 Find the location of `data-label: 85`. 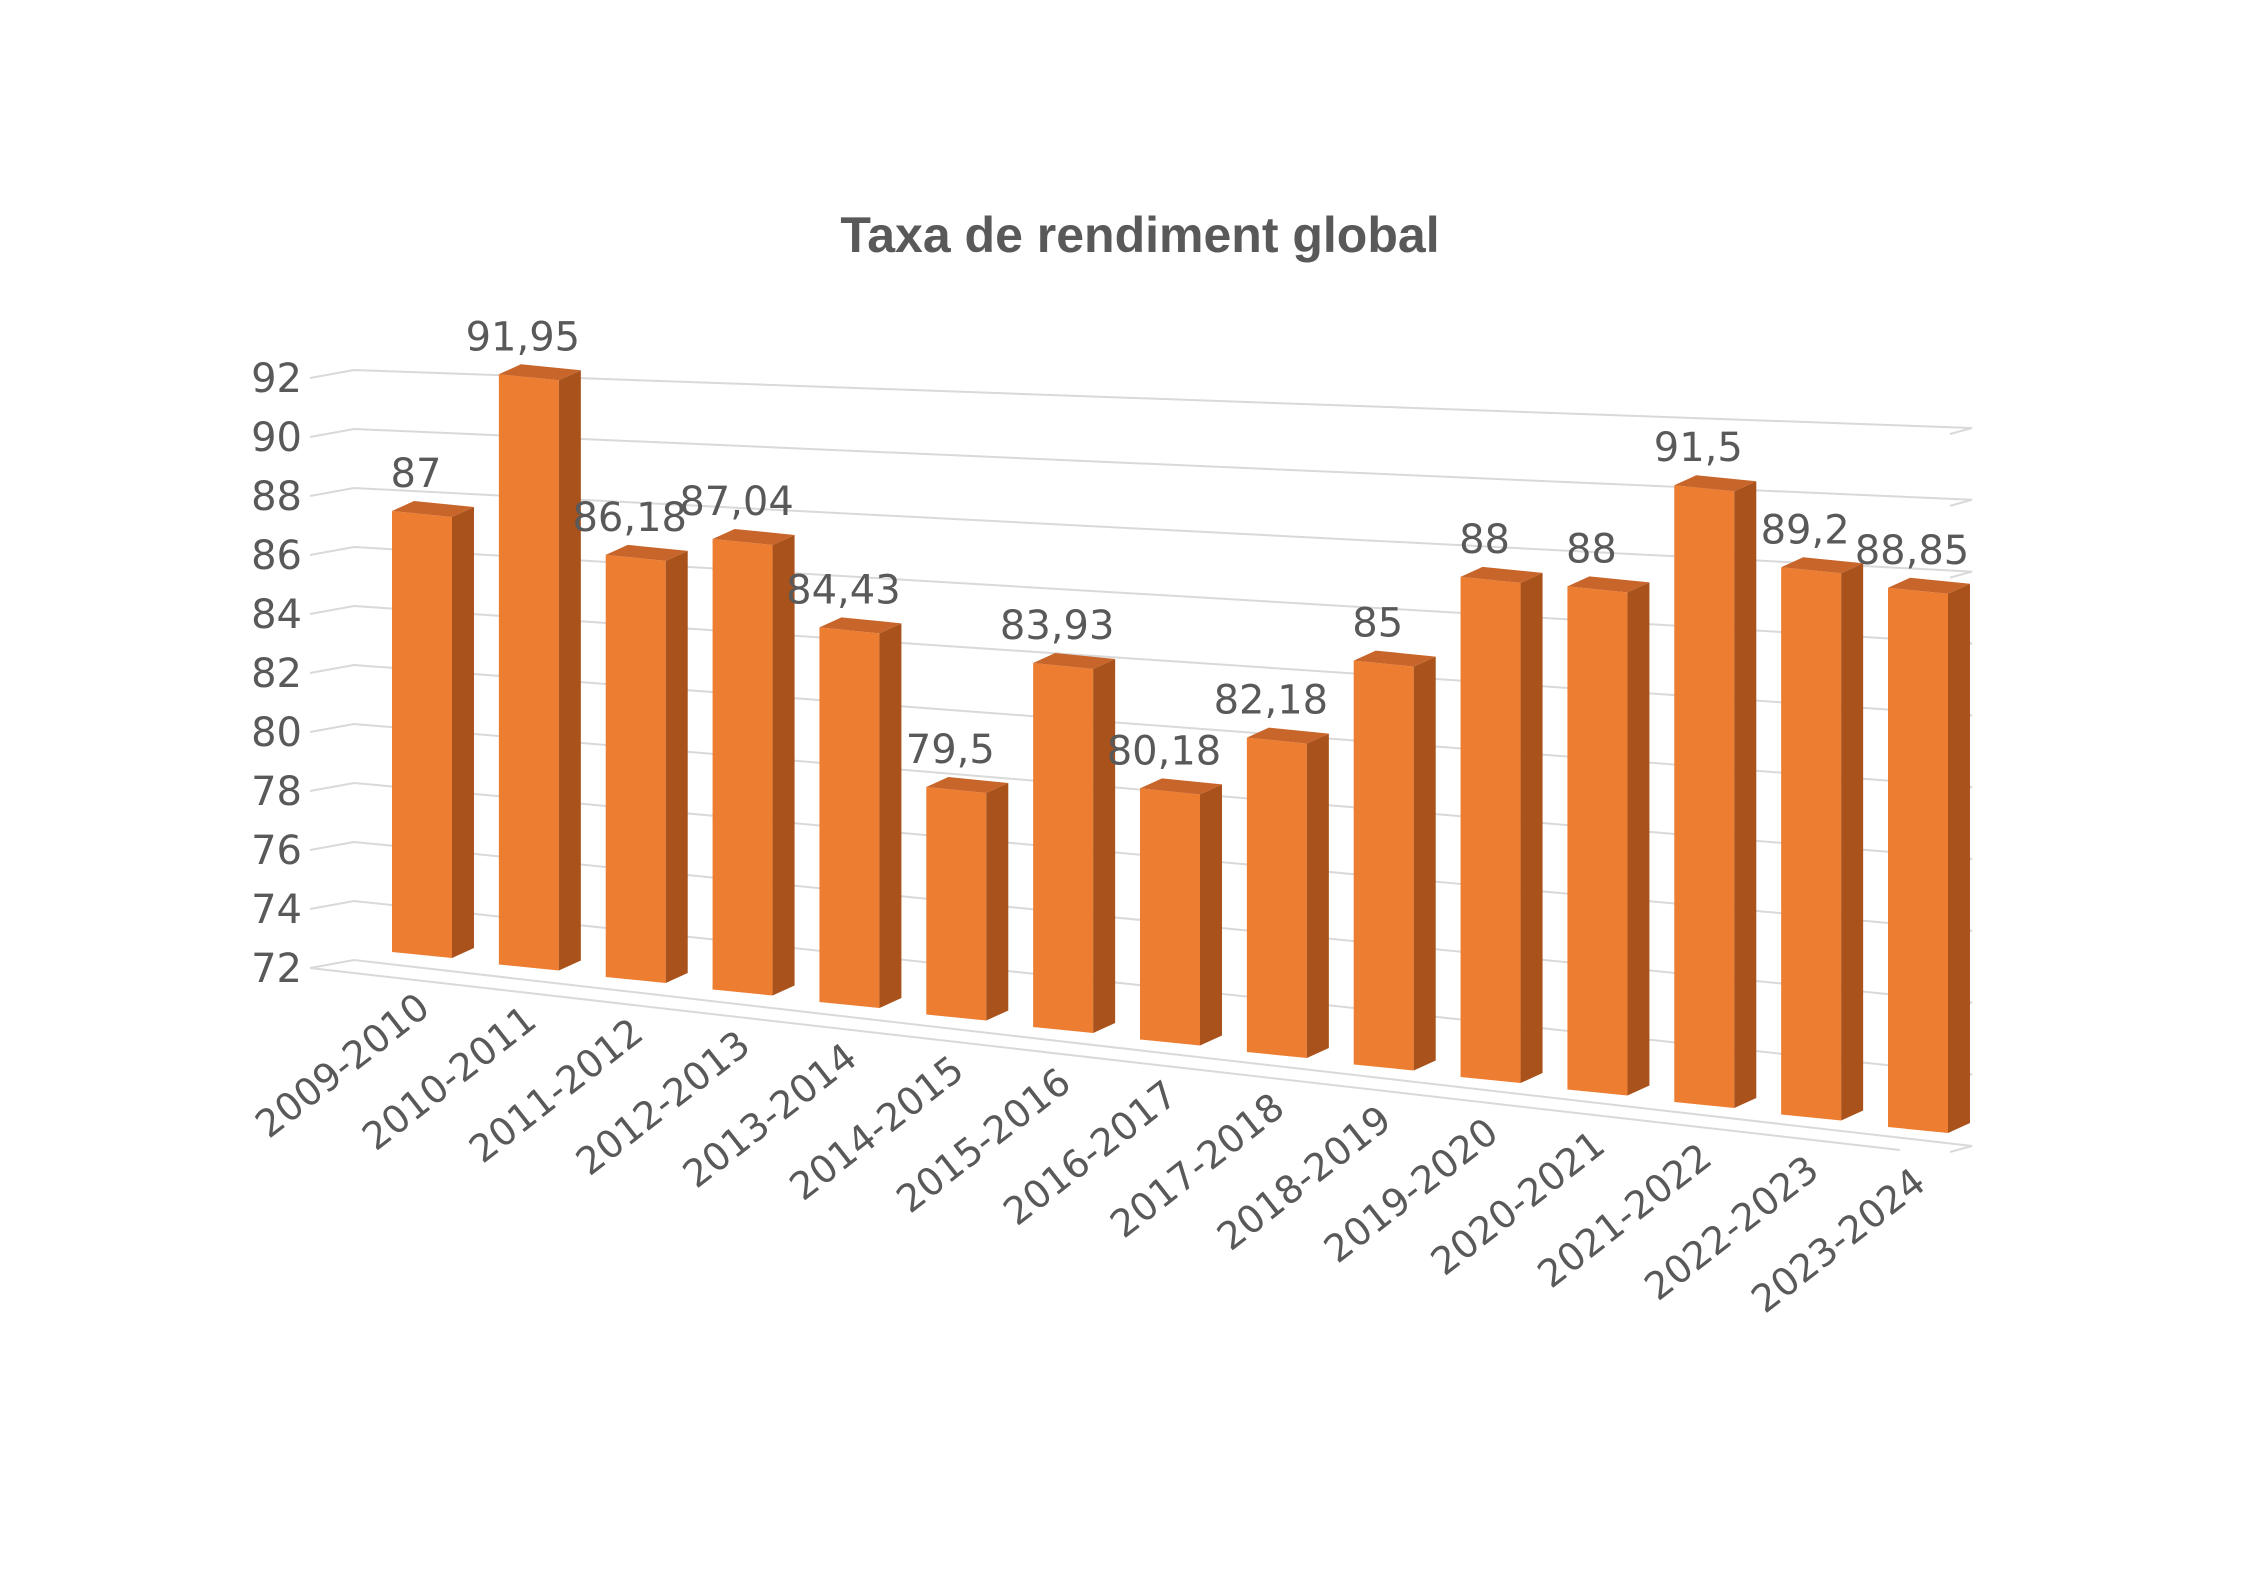

data-label: 85 is located at coordinates (1377, 624).